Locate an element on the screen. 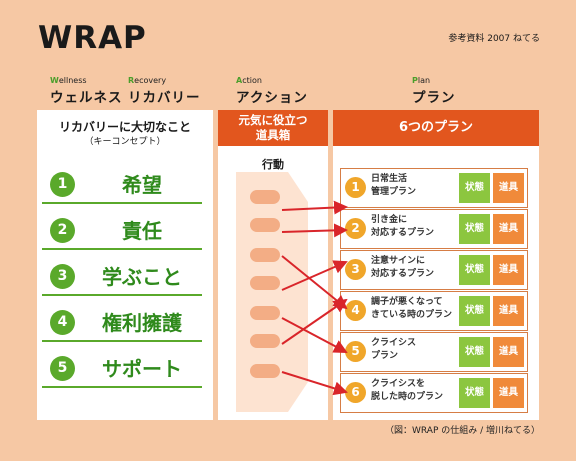 The width and height of the screenshot is (576, 461). header-recovery-en: Recovery is located at coordinates (147, 80).